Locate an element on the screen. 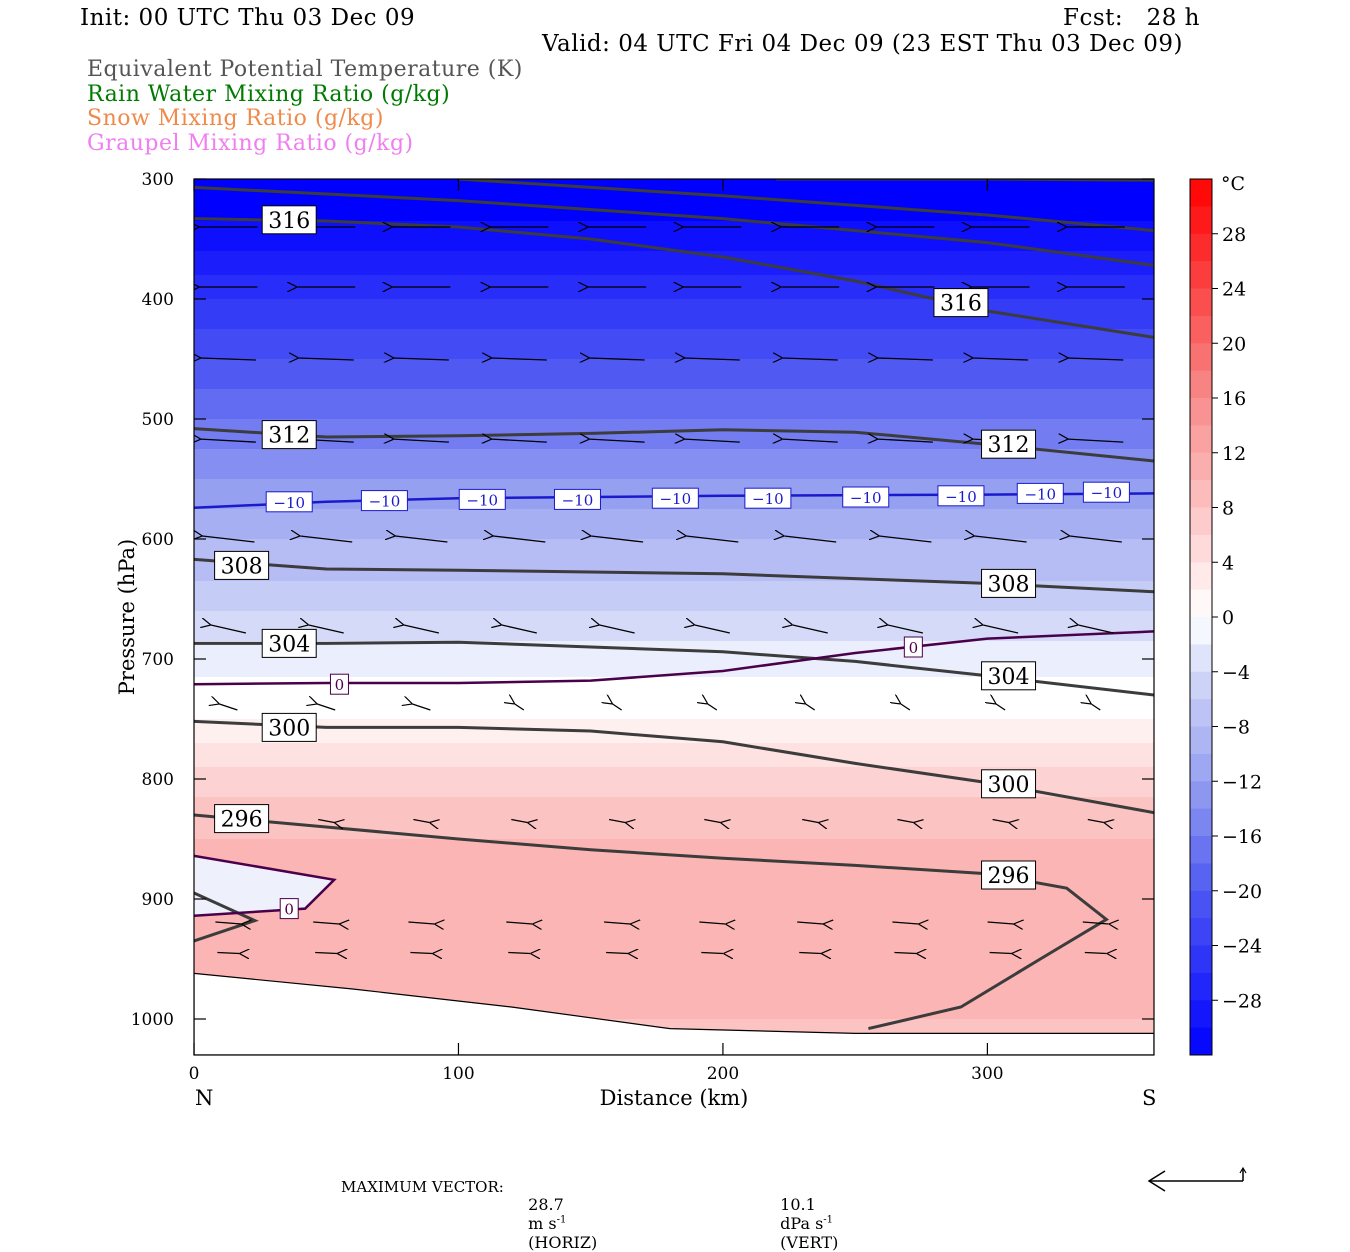 This screenshot has width=1350, height=1252. x-end-label-north: N is located at coordinates (204, 1098).